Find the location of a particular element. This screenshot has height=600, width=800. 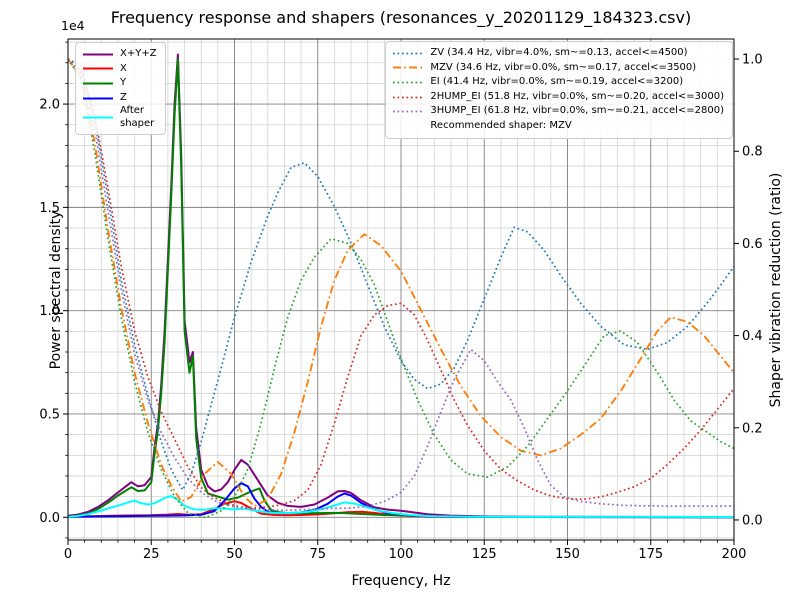

legend-swatch-spacer is located at coordinates (408, 126).